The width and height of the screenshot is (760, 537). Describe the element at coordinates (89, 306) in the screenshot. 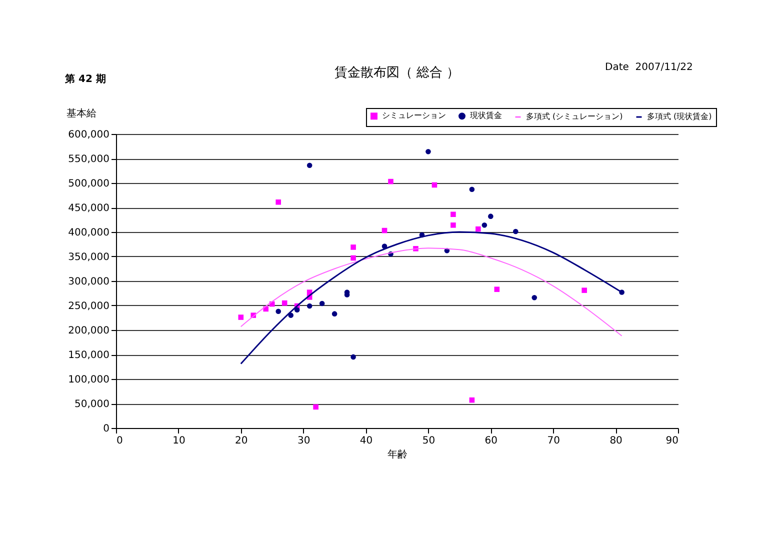

I see `y-tick-label: 250,000` at that location.